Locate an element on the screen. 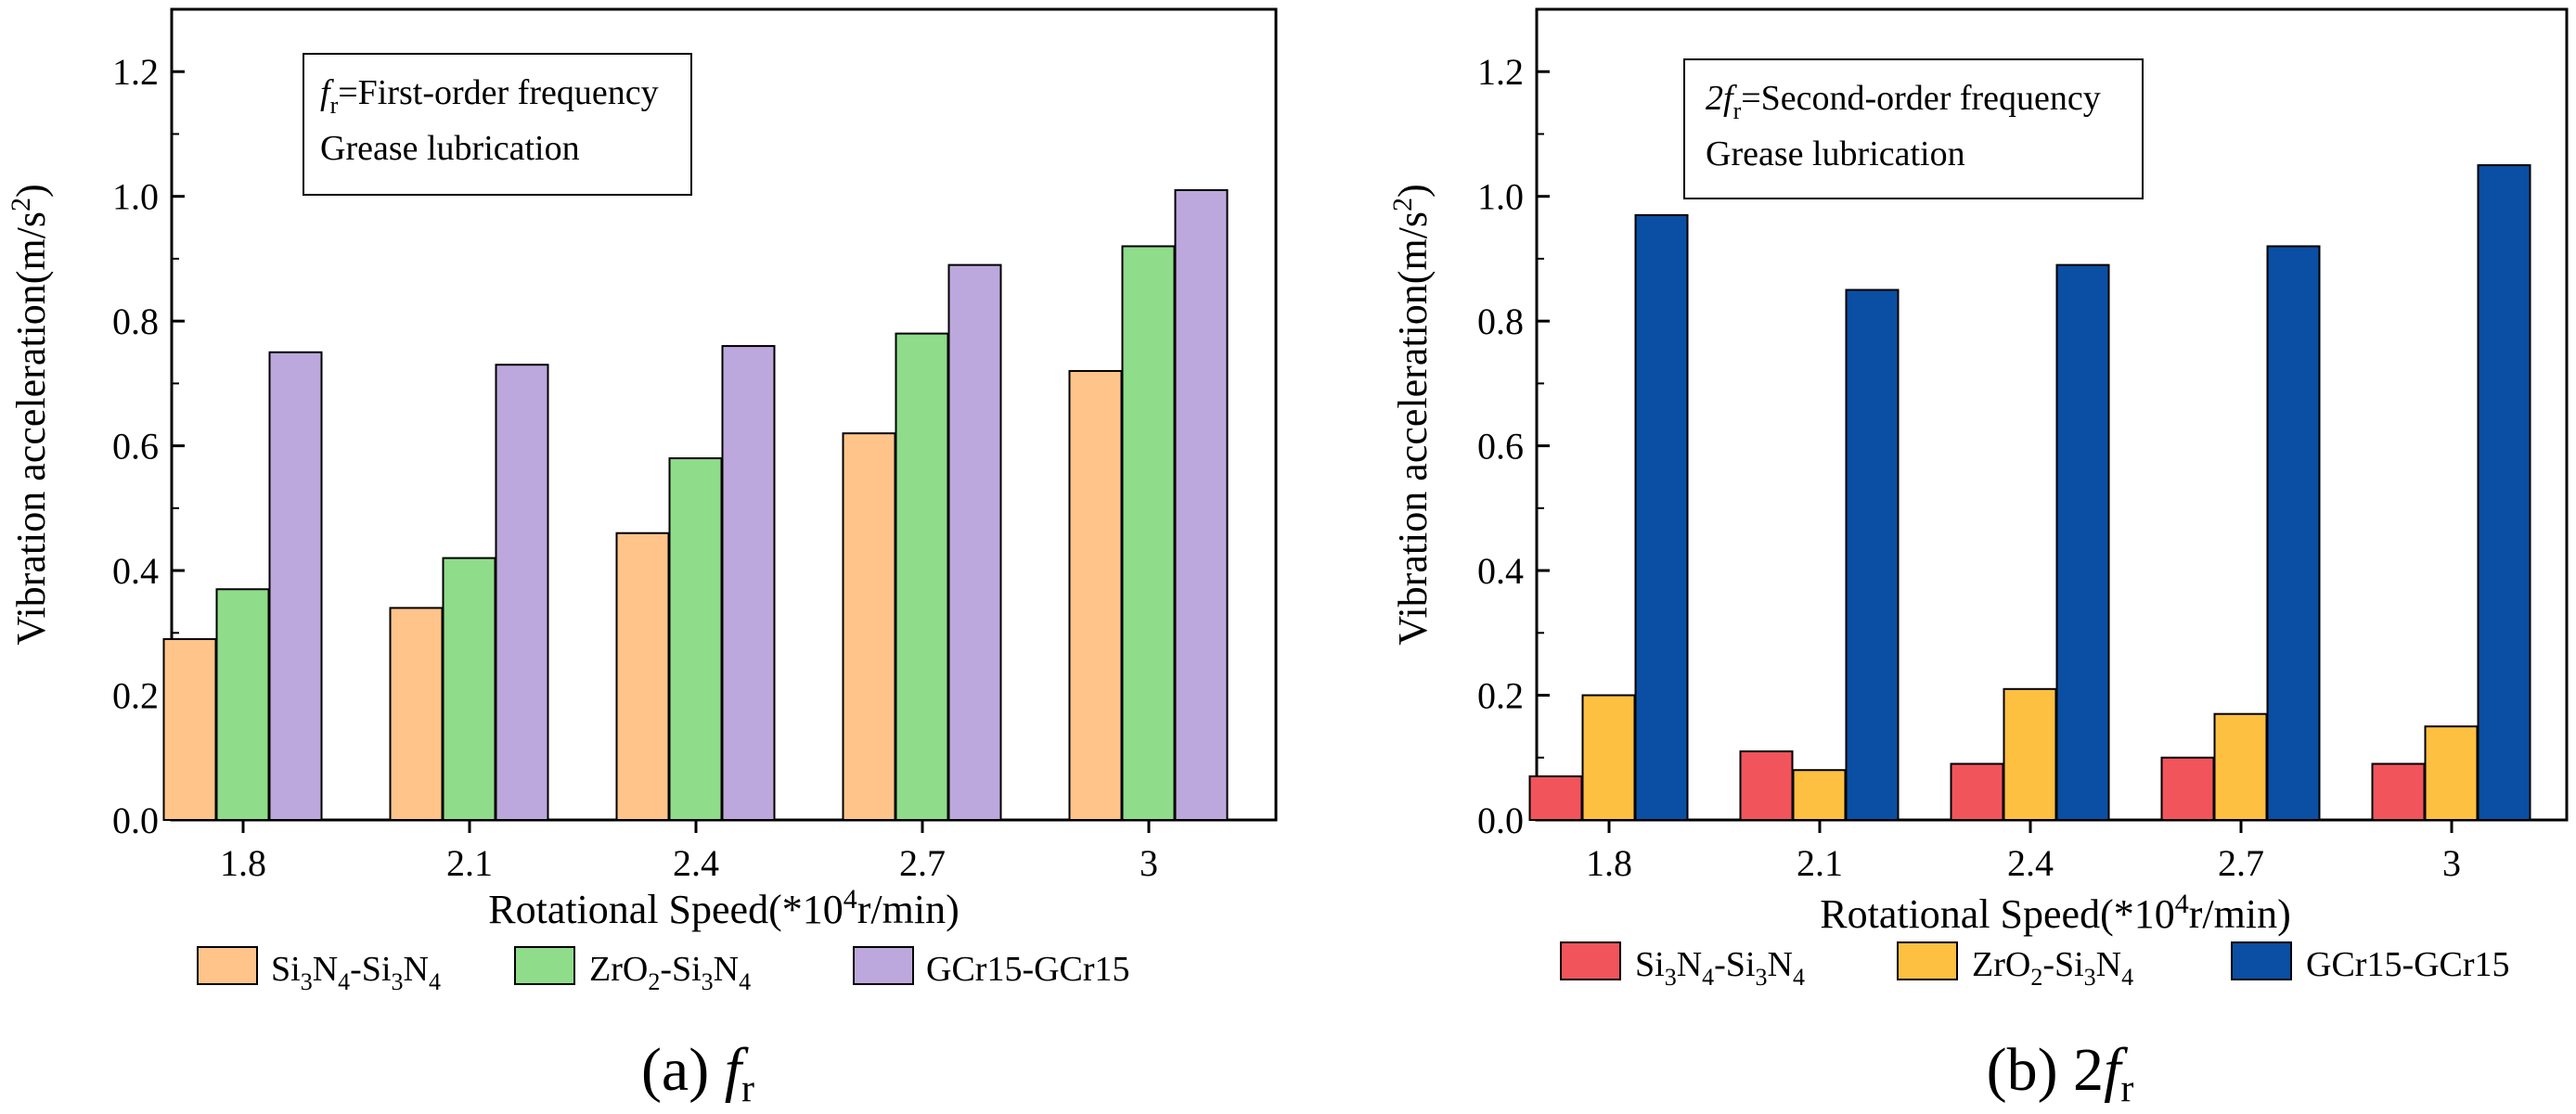 The height and width of the screenshot is (1114, 2576). annotation-line-1: fr=First-order frequency is located at coordinates (489, 96).